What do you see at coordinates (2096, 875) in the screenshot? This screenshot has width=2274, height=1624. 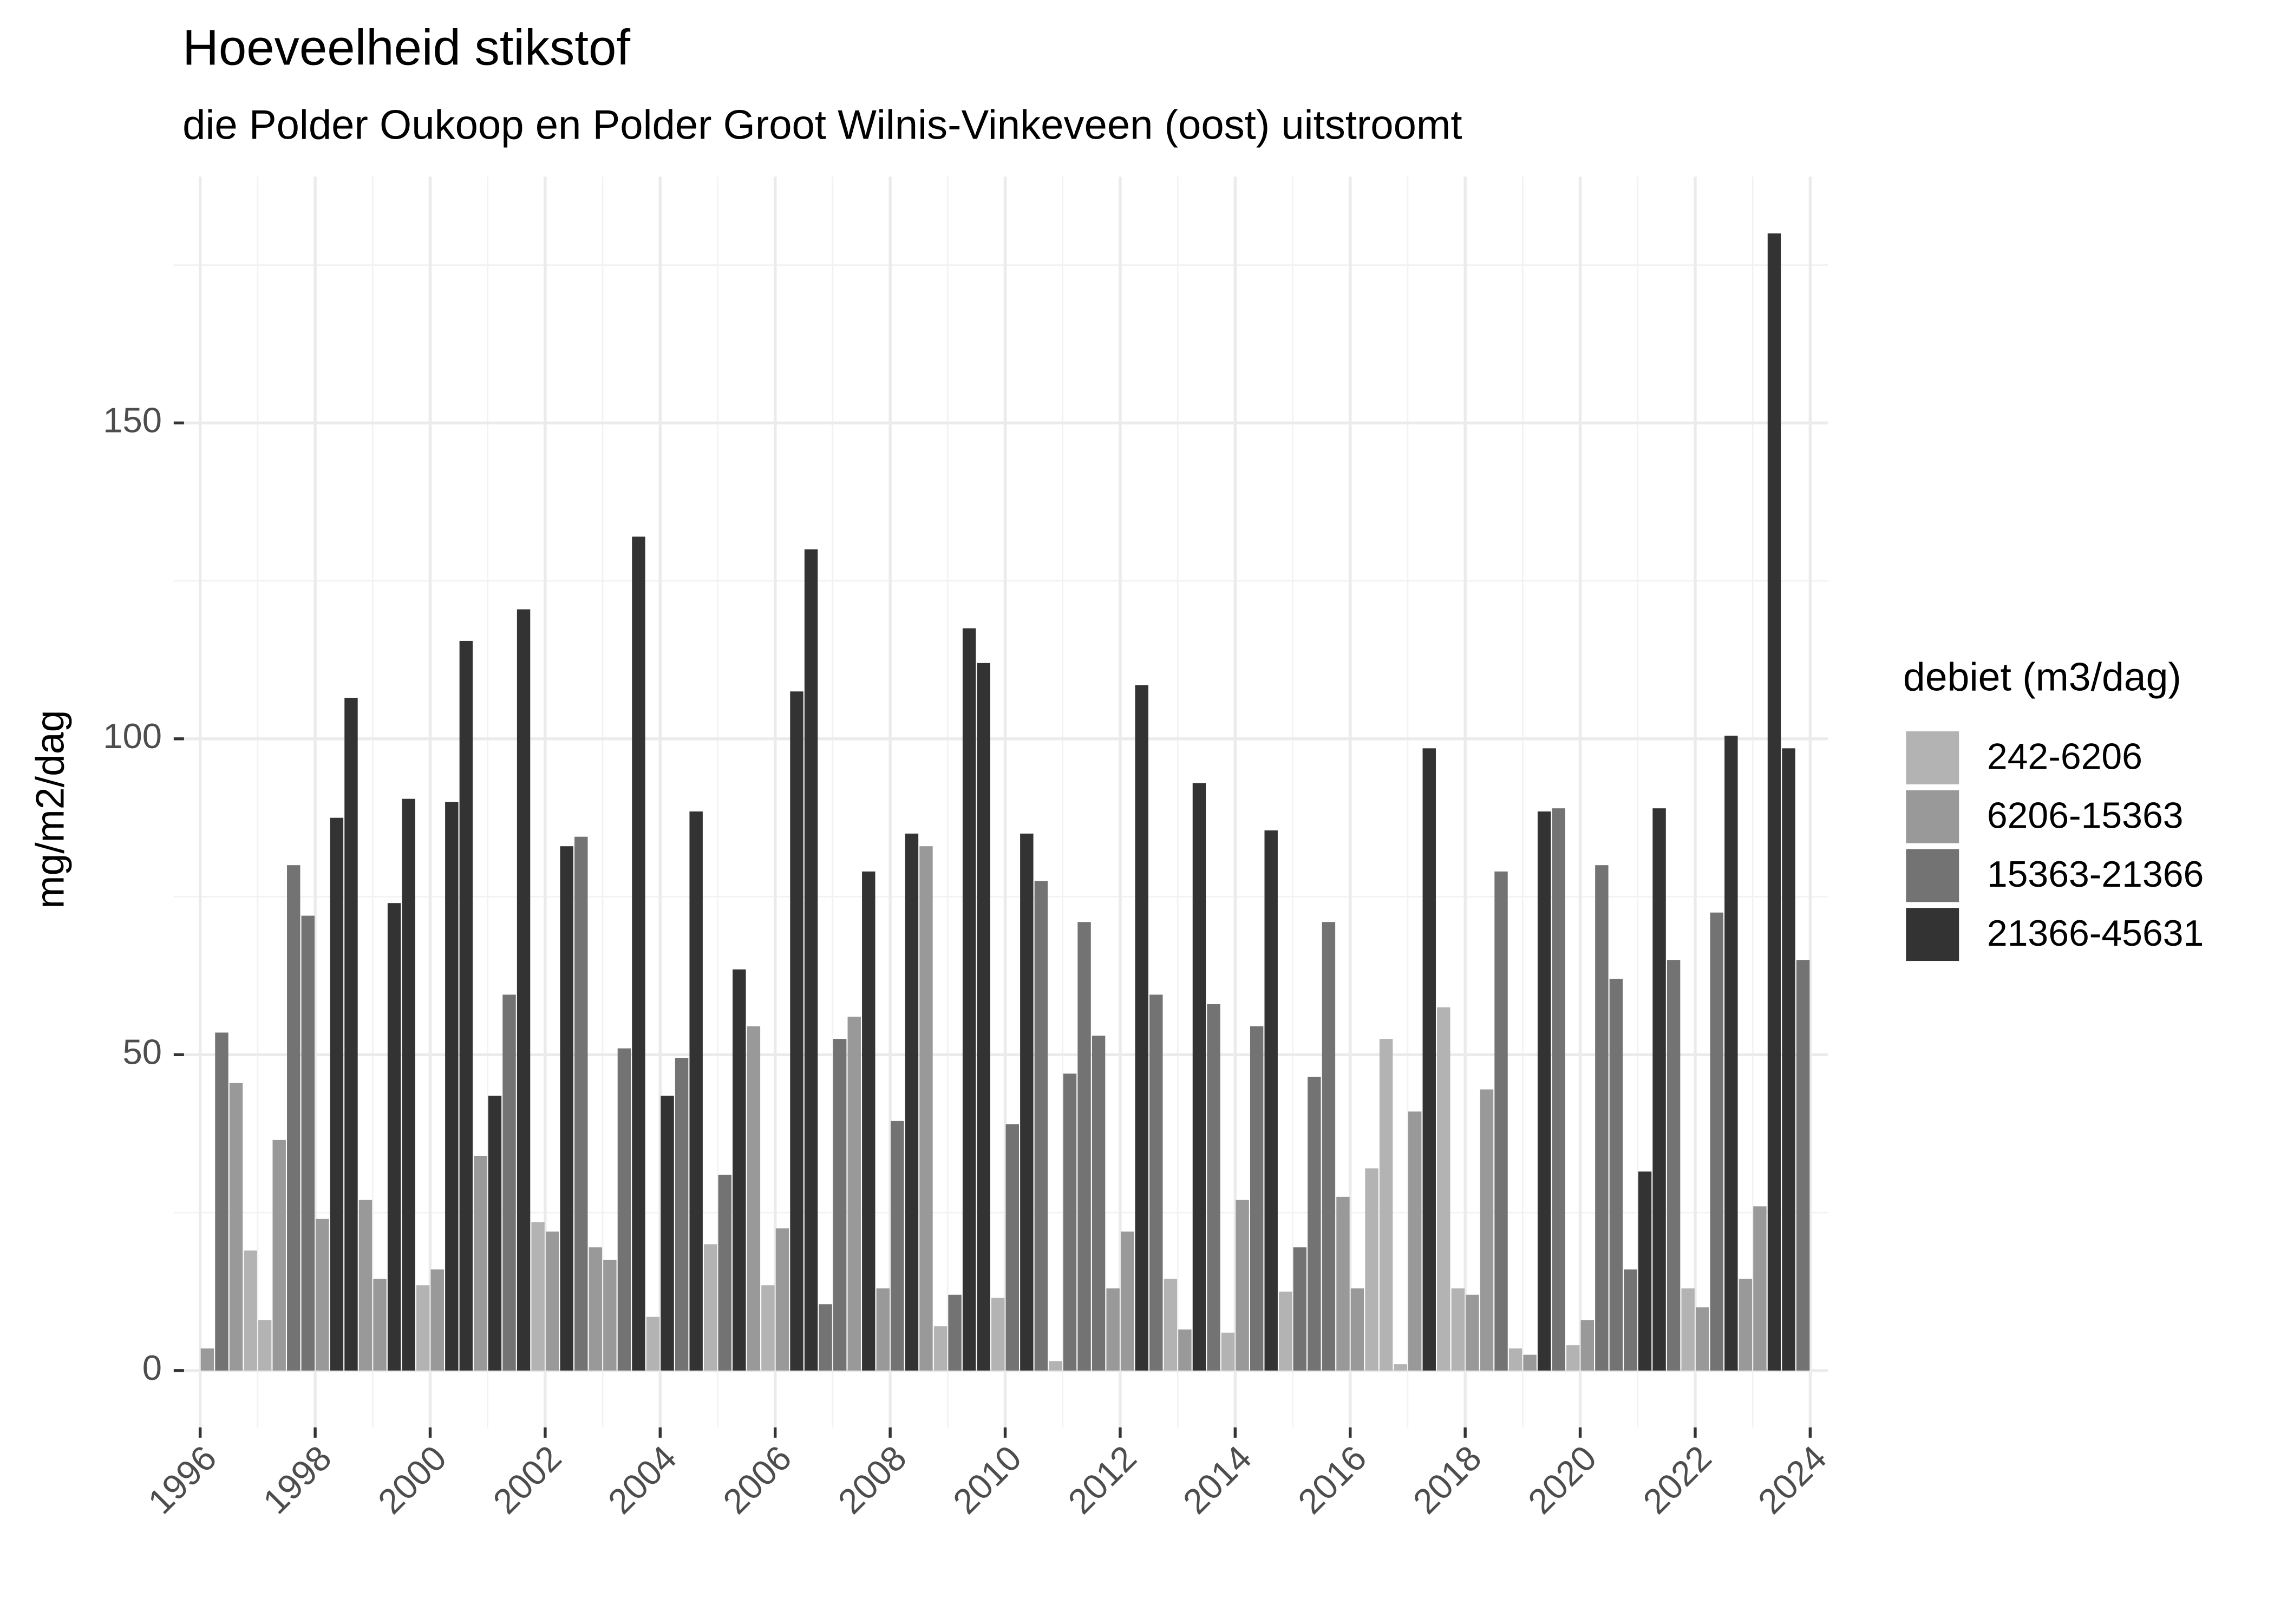 I see `legend-label: 15363-21366` at bounding box center [2096, 875].